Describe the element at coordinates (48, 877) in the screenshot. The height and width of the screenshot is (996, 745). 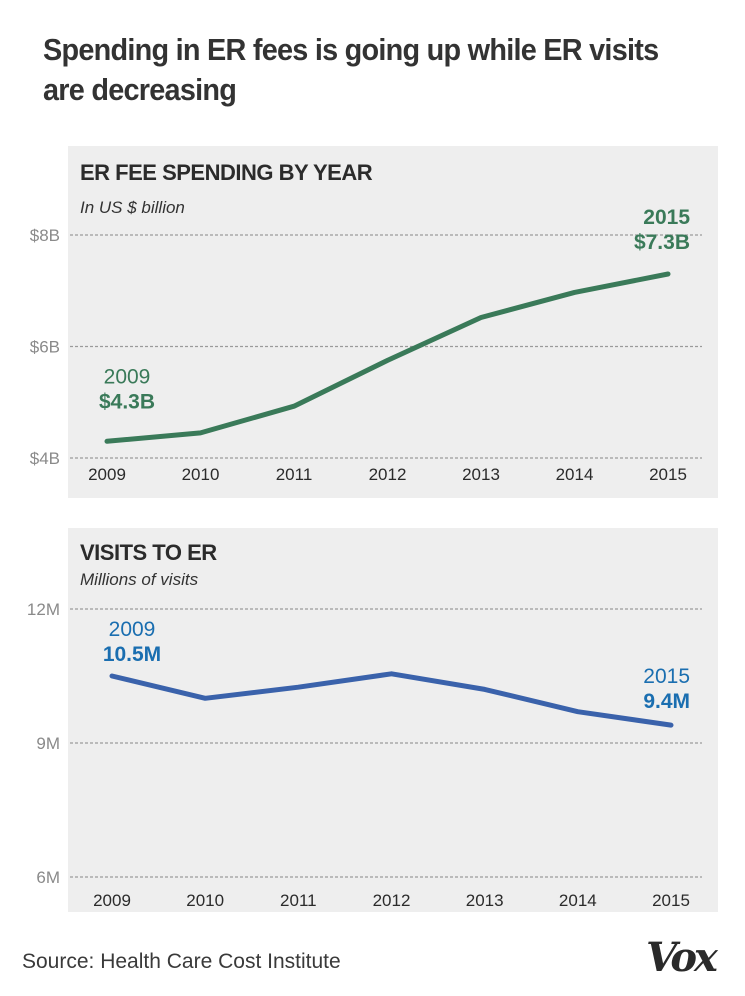
I see `y-tick-label: 6M` at that location.